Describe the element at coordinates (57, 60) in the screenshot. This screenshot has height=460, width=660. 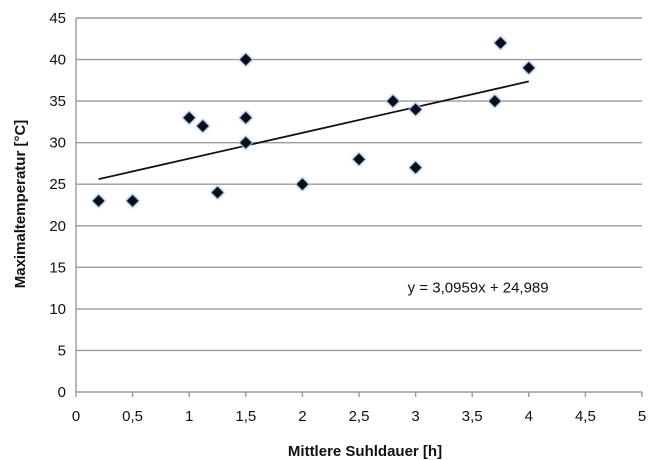
I see `y-tick-label: 40` at that location.